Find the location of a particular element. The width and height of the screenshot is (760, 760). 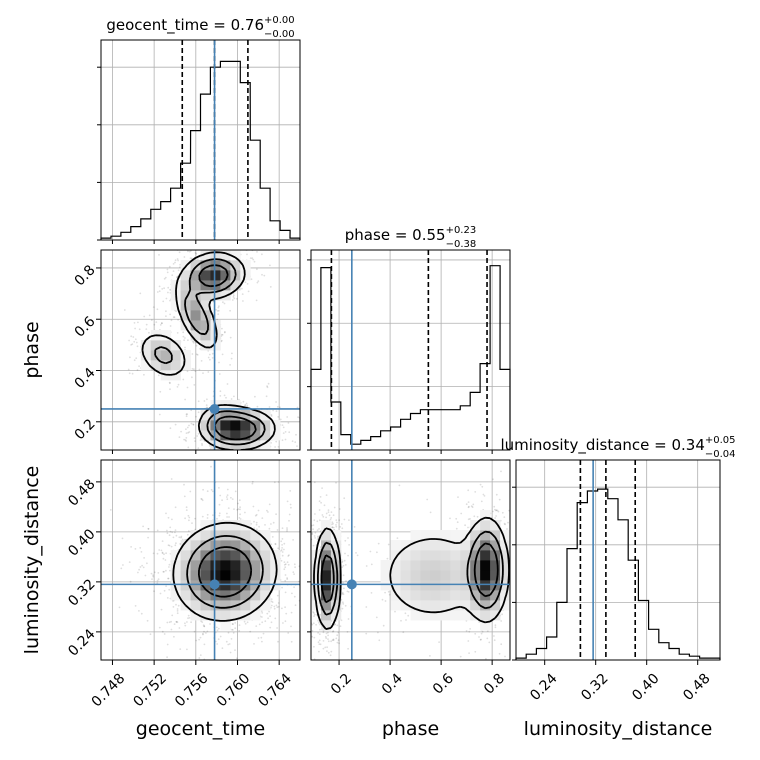

x-tick-label: 0.764 is located at coordinates (275, 691).